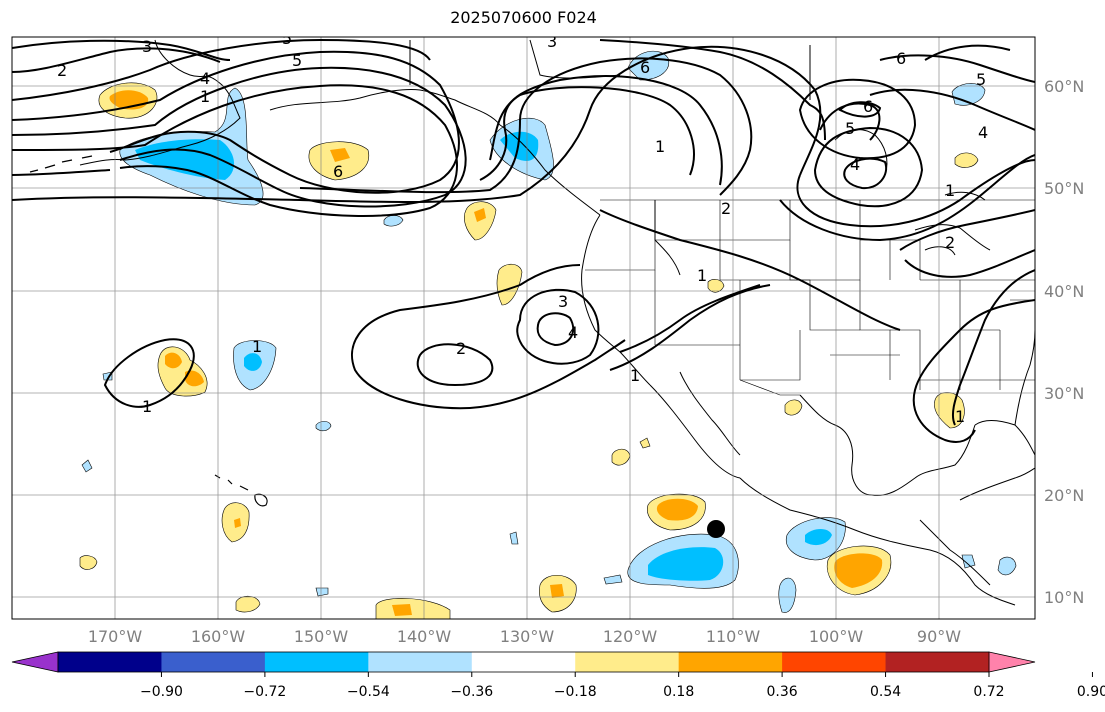 The image size is (1105, 712). Describe the element at coordinates (1064, 291) in the screenshot. I see `lat-tick: 40°N` at that location.